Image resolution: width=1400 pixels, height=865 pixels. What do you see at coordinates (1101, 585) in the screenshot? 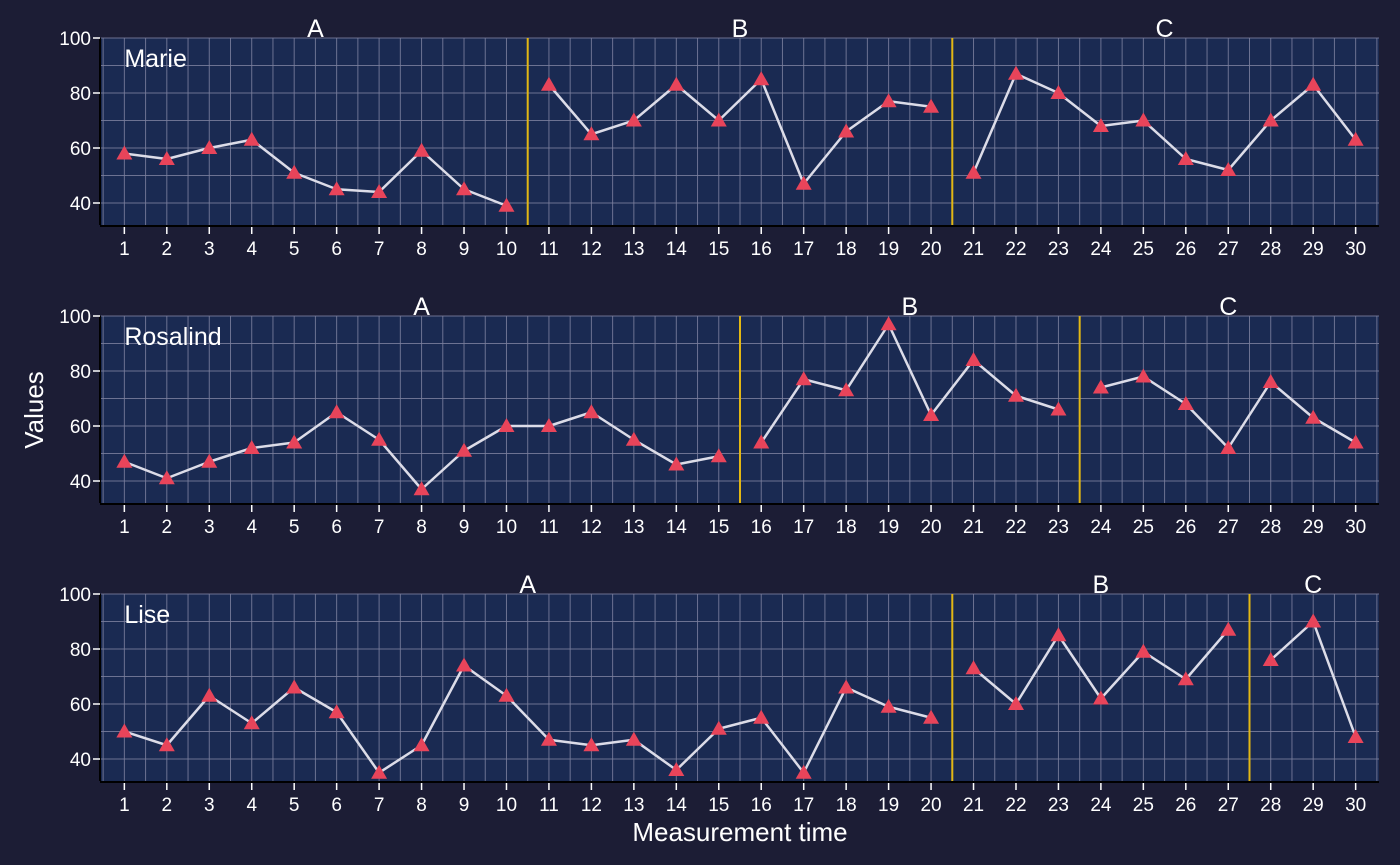
I see `phase-label: B` at bounding box center [1101, 585].